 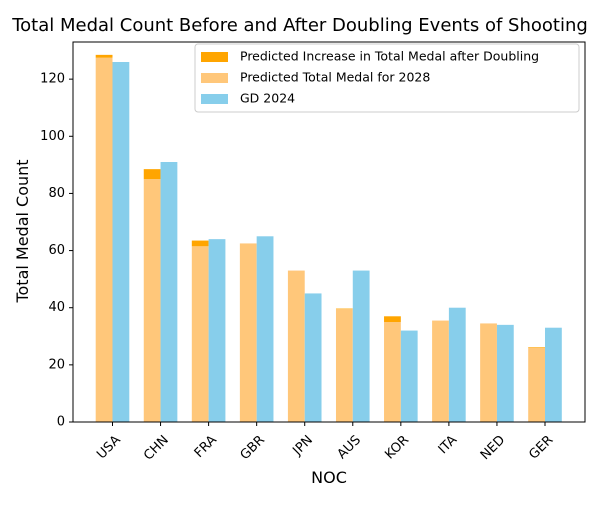 What do you see at coordinates (200, 243) in the screenshot?
I see `bar-predicted-increase-fra` at bounding box center [200, 243].